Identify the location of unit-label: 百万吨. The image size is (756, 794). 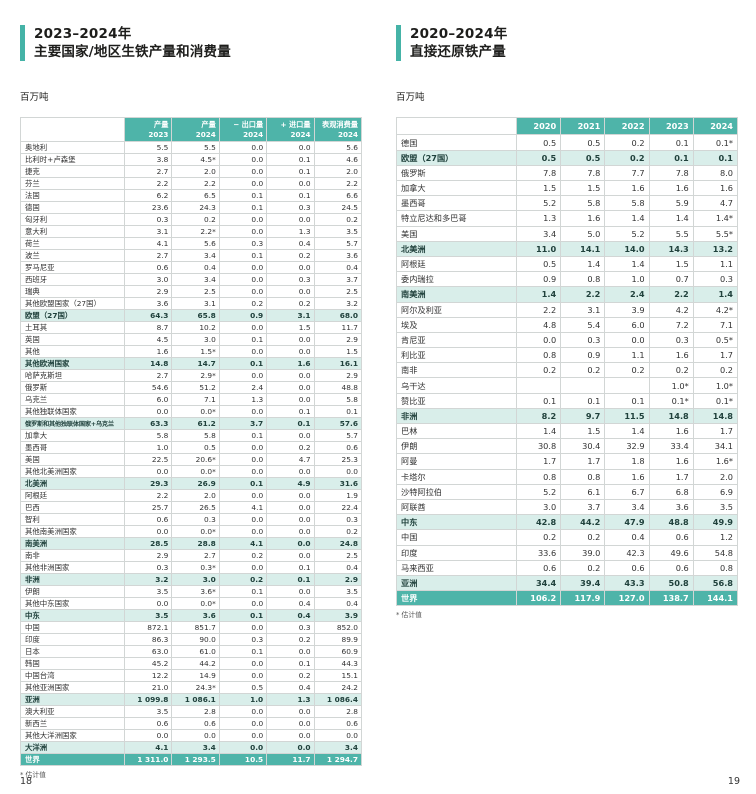
(410, 98).